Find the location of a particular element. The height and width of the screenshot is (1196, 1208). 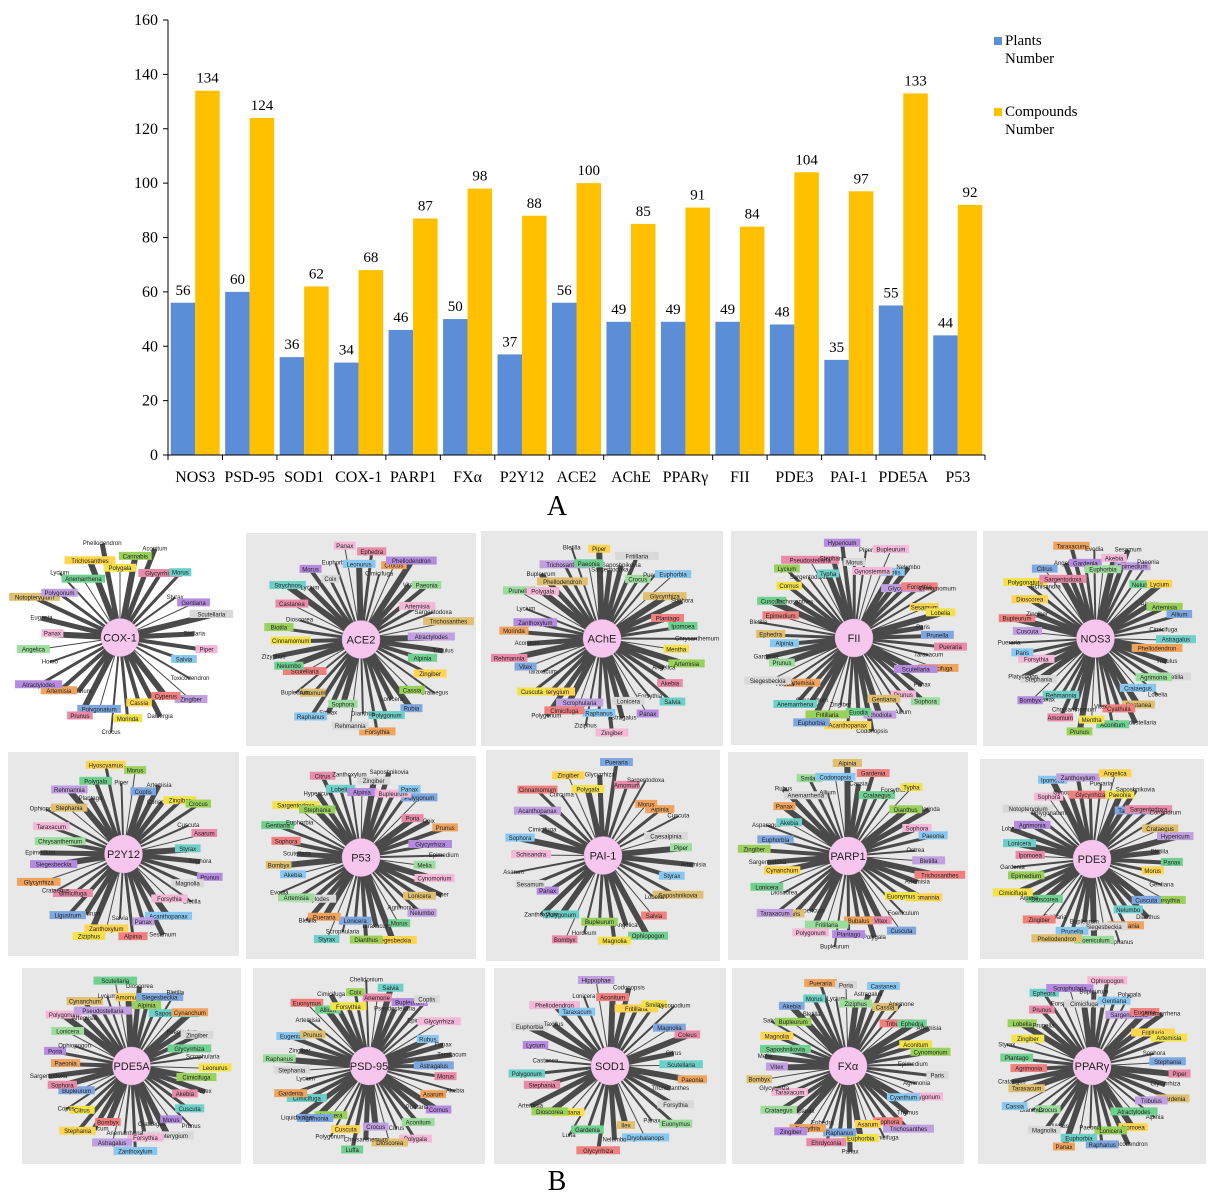

leaf-label: Atractylodes is located at coordinates (431, 638).